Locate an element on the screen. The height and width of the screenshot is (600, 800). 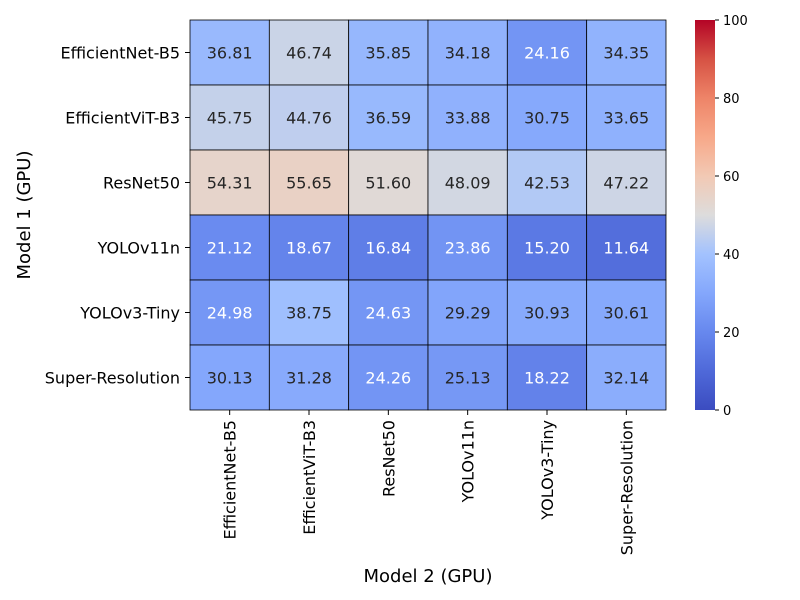
cell-value-label: 38.75 is located at coordinates (309, 313).